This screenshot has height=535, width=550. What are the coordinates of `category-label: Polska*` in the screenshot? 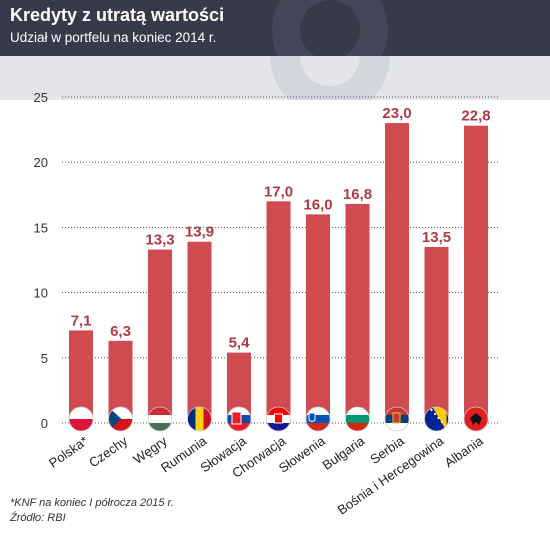 It's located at (68, 452).